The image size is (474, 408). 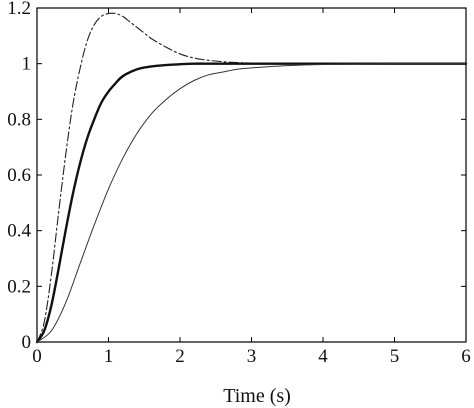 I want to click on x-tick-label: 5, so click(x=395, y=356).